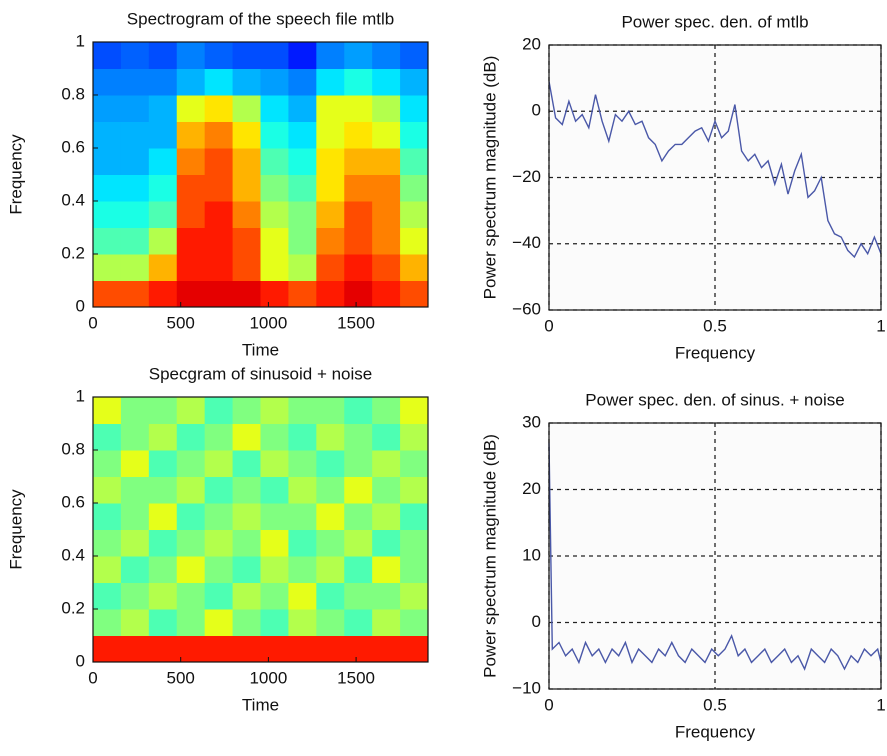 The width and height of the screenshot is (887, 756). Describe the element at coordinates (73, 252) in the screenshot. I see `y-tick-label: 0.2` at that location.